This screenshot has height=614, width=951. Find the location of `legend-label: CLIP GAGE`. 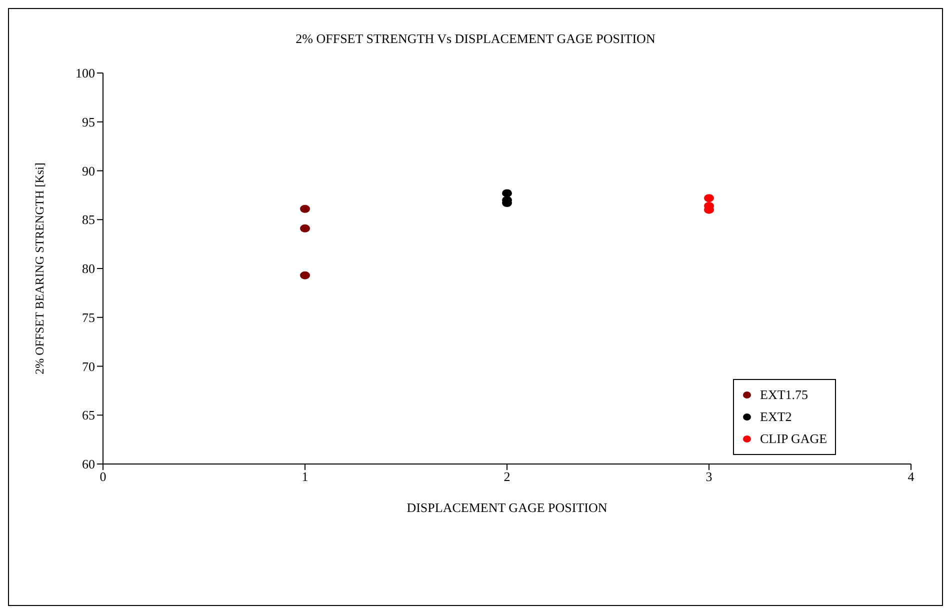

legend-label: CLIP GAGE is located at coordinates (794, 439).